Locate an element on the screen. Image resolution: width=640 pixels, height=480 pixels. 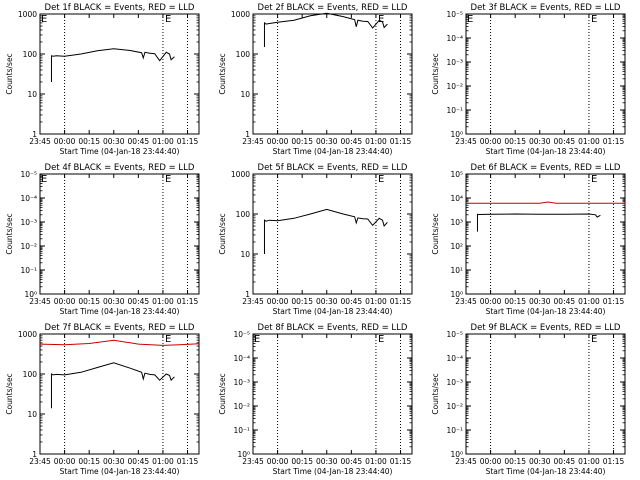
y-tick-label: 10² is located at coordinates (456, 246).